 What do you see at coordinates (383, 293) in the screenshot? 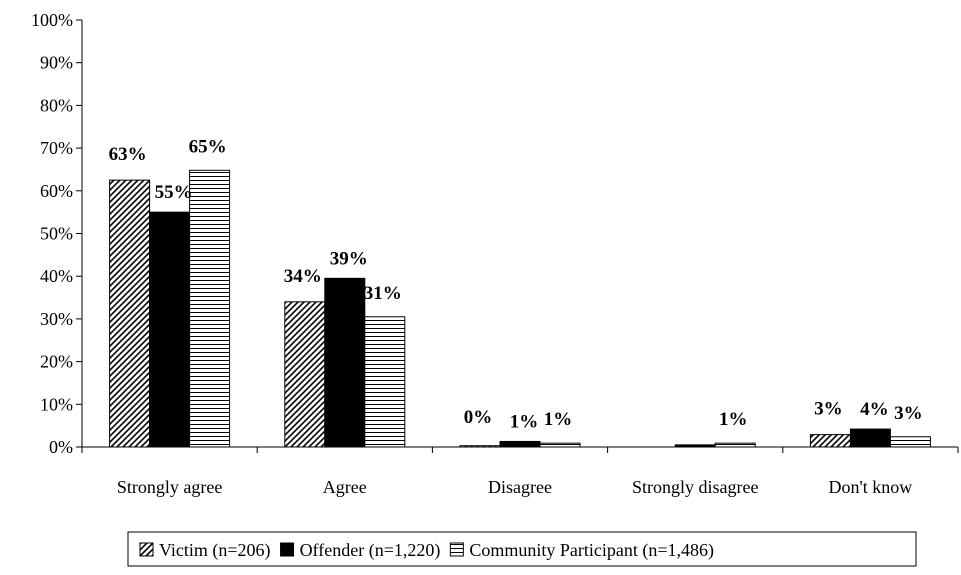
I see `data-label: 31%` at bounding box center [383, 293].